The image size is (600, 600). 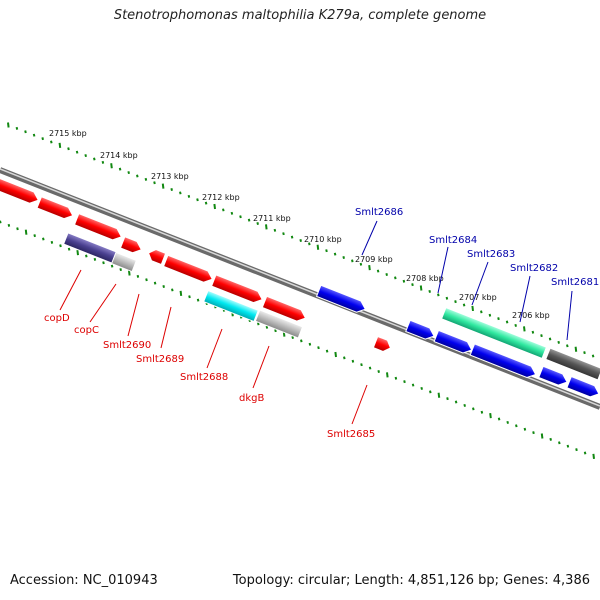 I want to click on gene-label: Smlt2688, so click(x=204, y=377).